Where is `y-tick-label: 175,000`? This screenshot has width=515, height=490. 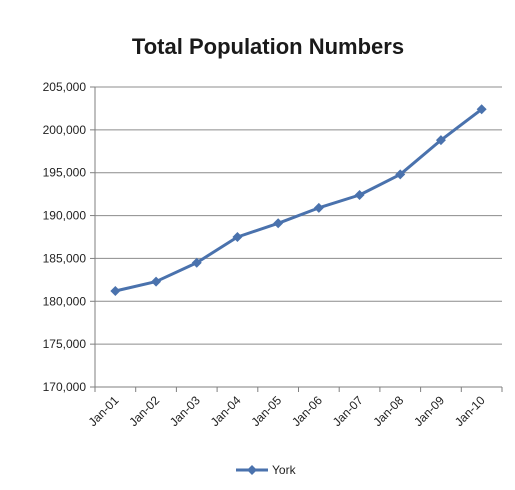 y-tick-label: 175,000 is located at coordinates (65, 344).